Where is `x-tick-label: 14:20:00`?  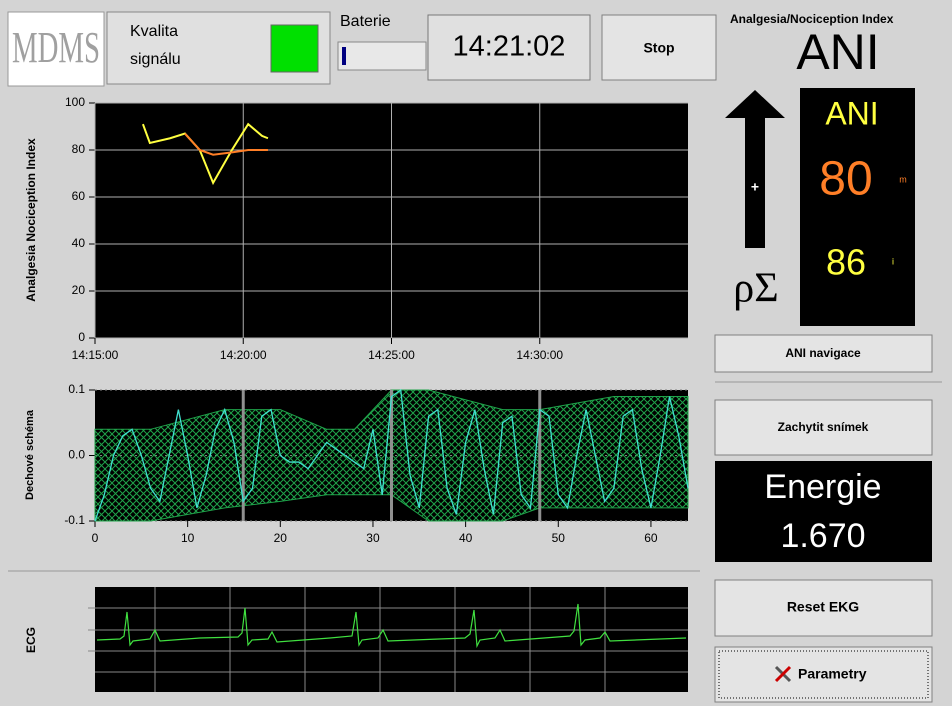
x-tick-label: 14:20:00 is located at coordinates (243, 355).